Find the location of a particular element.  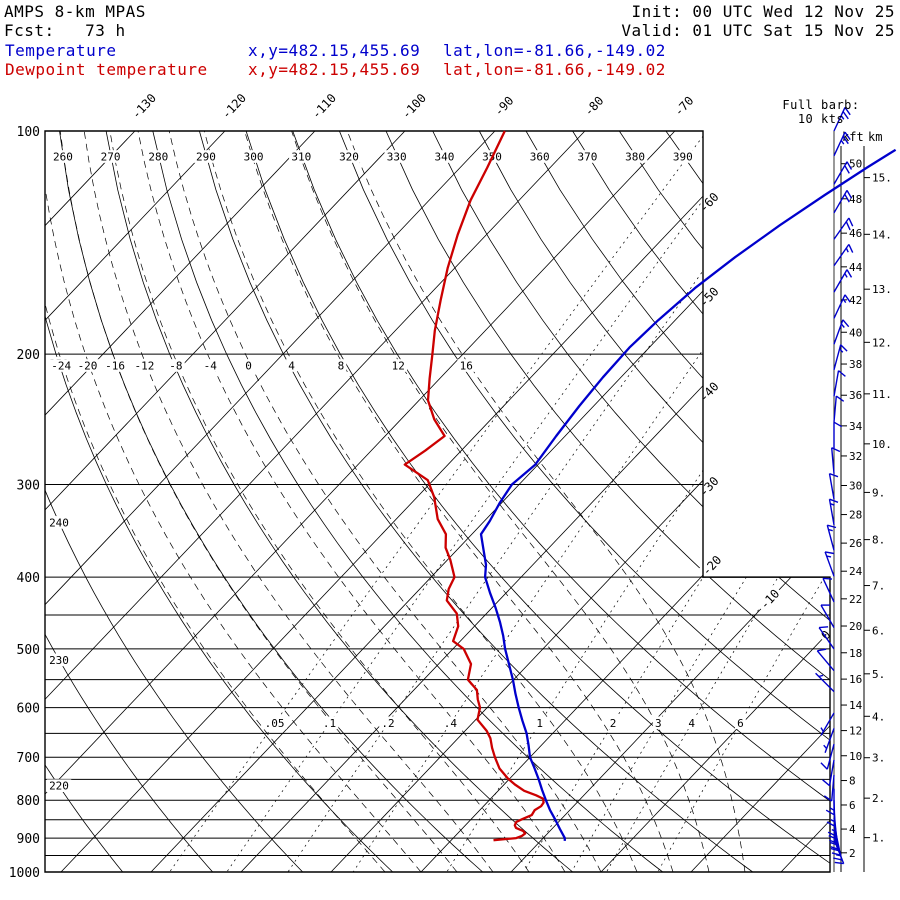

grid-line-label: -4 is located at coordinates (210, 366).